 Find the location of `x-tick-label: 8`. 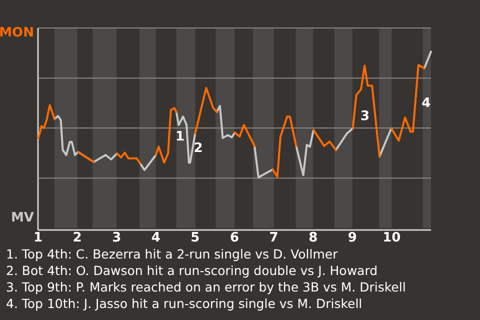

x-tick-label: 8 is located at coordinates (313, 238).